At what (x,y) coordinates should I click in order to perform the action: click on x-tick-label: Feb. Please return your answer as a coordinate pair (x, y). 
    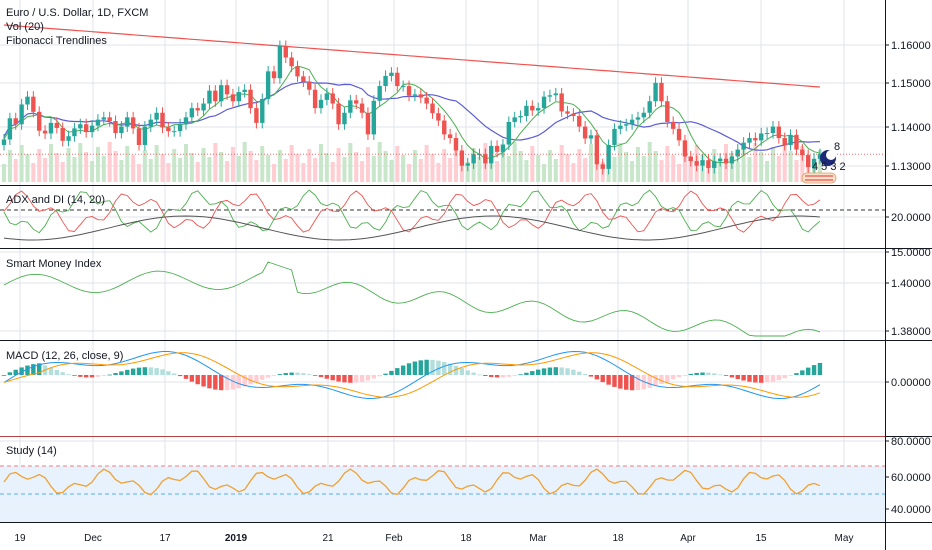
    Looking at the image, I should click on (394, 538).